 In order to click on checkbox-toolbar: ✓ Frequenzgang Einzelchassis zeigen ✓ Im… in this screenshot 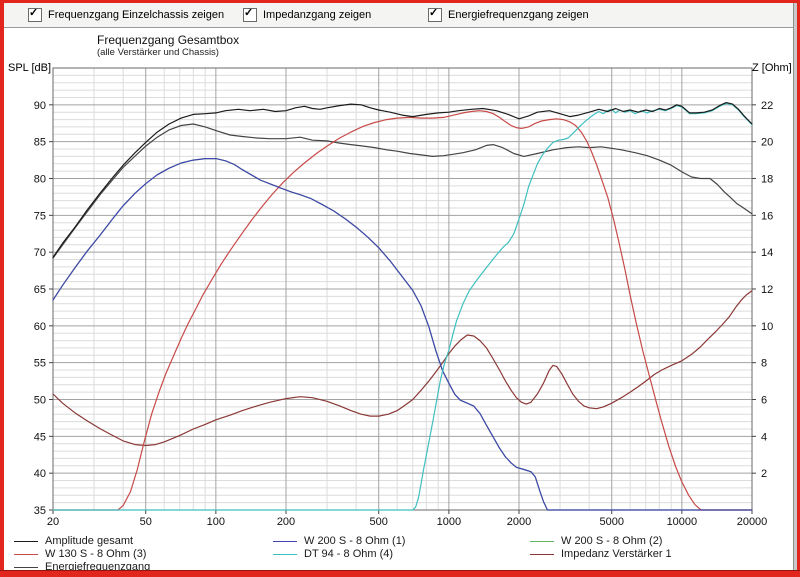, I will do `click(398, 15)`.